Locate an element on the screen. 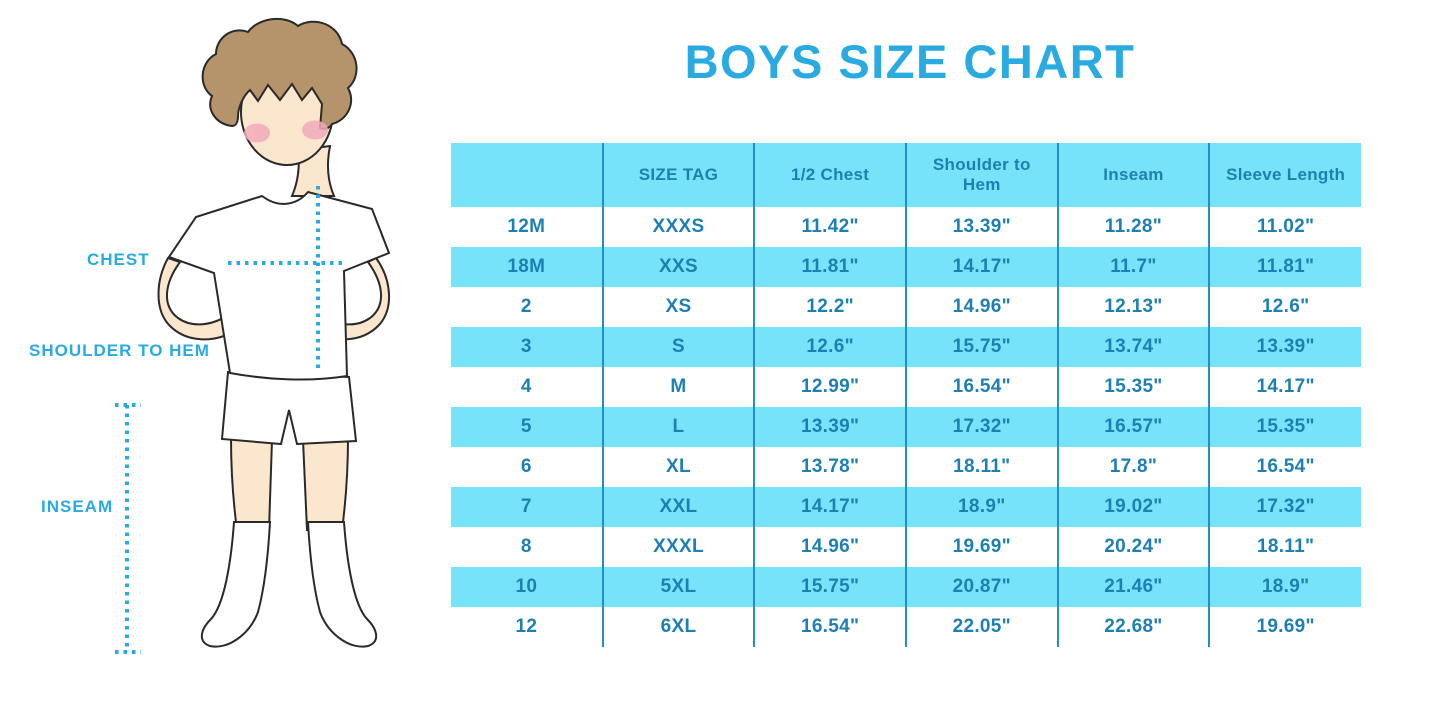 This screenshot has height=723, width=1445. table-row: 8 XXXL 14.96" 19.69" 20.24" 18.11" is located at coordinates (906, 547).